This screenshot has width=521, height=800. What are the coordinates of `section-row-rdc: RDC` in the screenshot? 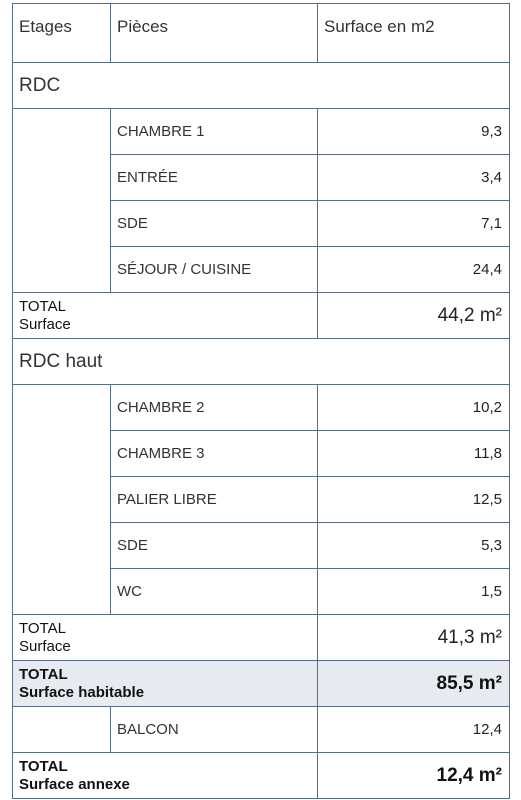 It's located at (261, 85).